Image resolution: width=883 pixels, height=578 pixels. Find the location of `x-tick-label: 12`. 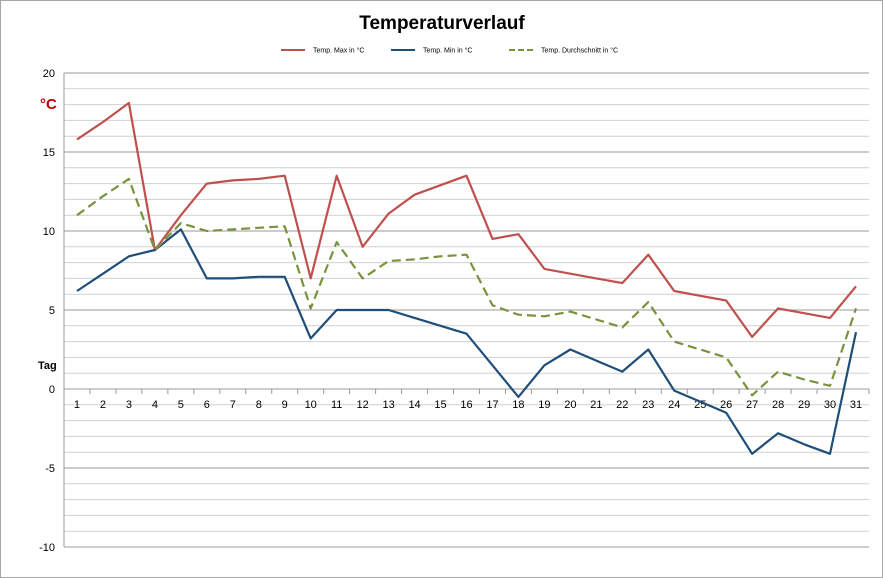

x-tick-label: 12 is located at coordinates (363, 405).